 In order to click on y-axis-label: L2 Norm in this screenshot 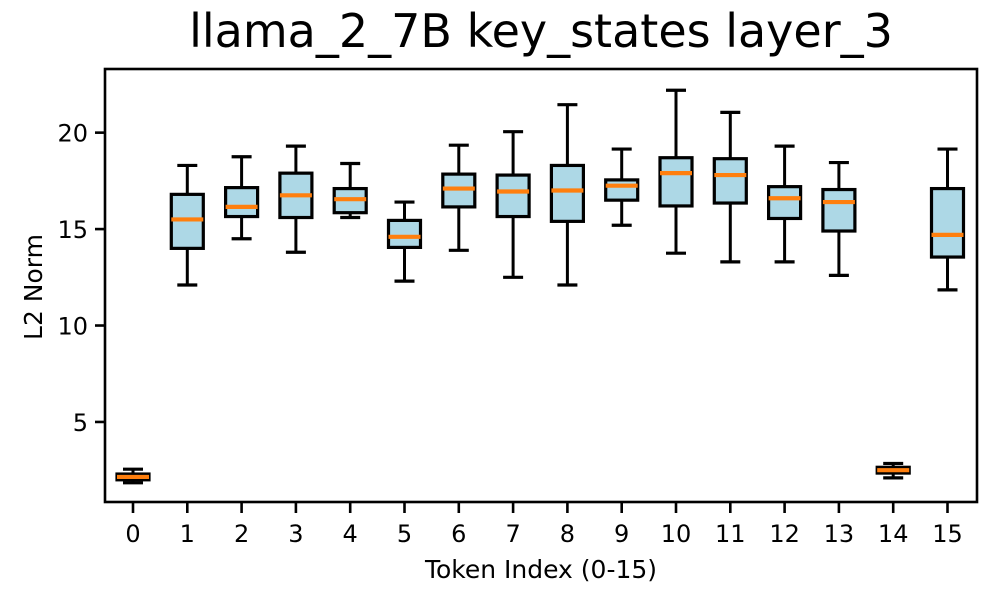, I will do `click(33, 287)`.